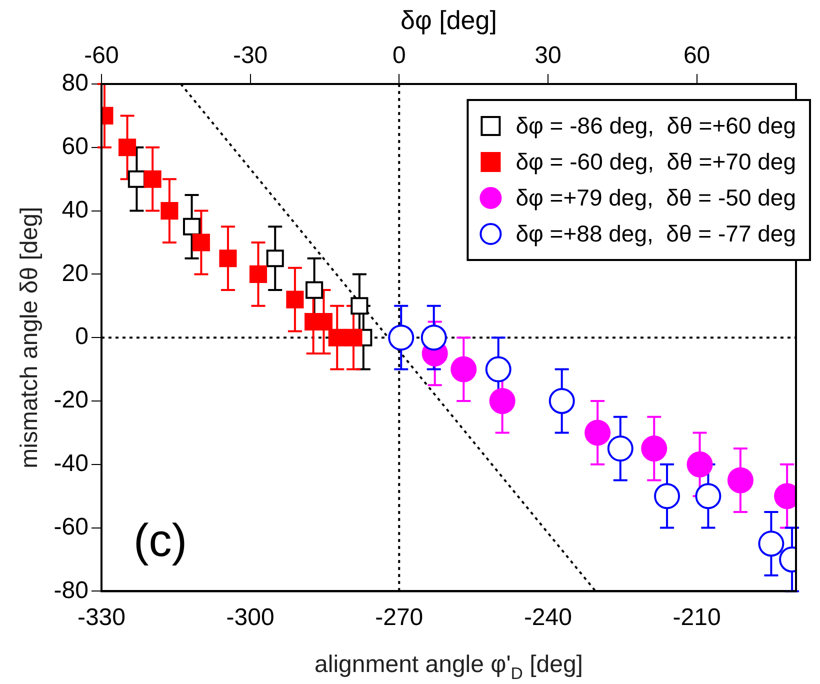 The height and width of the screenshot is (684, 820). What do you see at coordinates (399, 56) in the screenshot?
I see `x2-tick-label: 0` at bounding box center [399, 56].